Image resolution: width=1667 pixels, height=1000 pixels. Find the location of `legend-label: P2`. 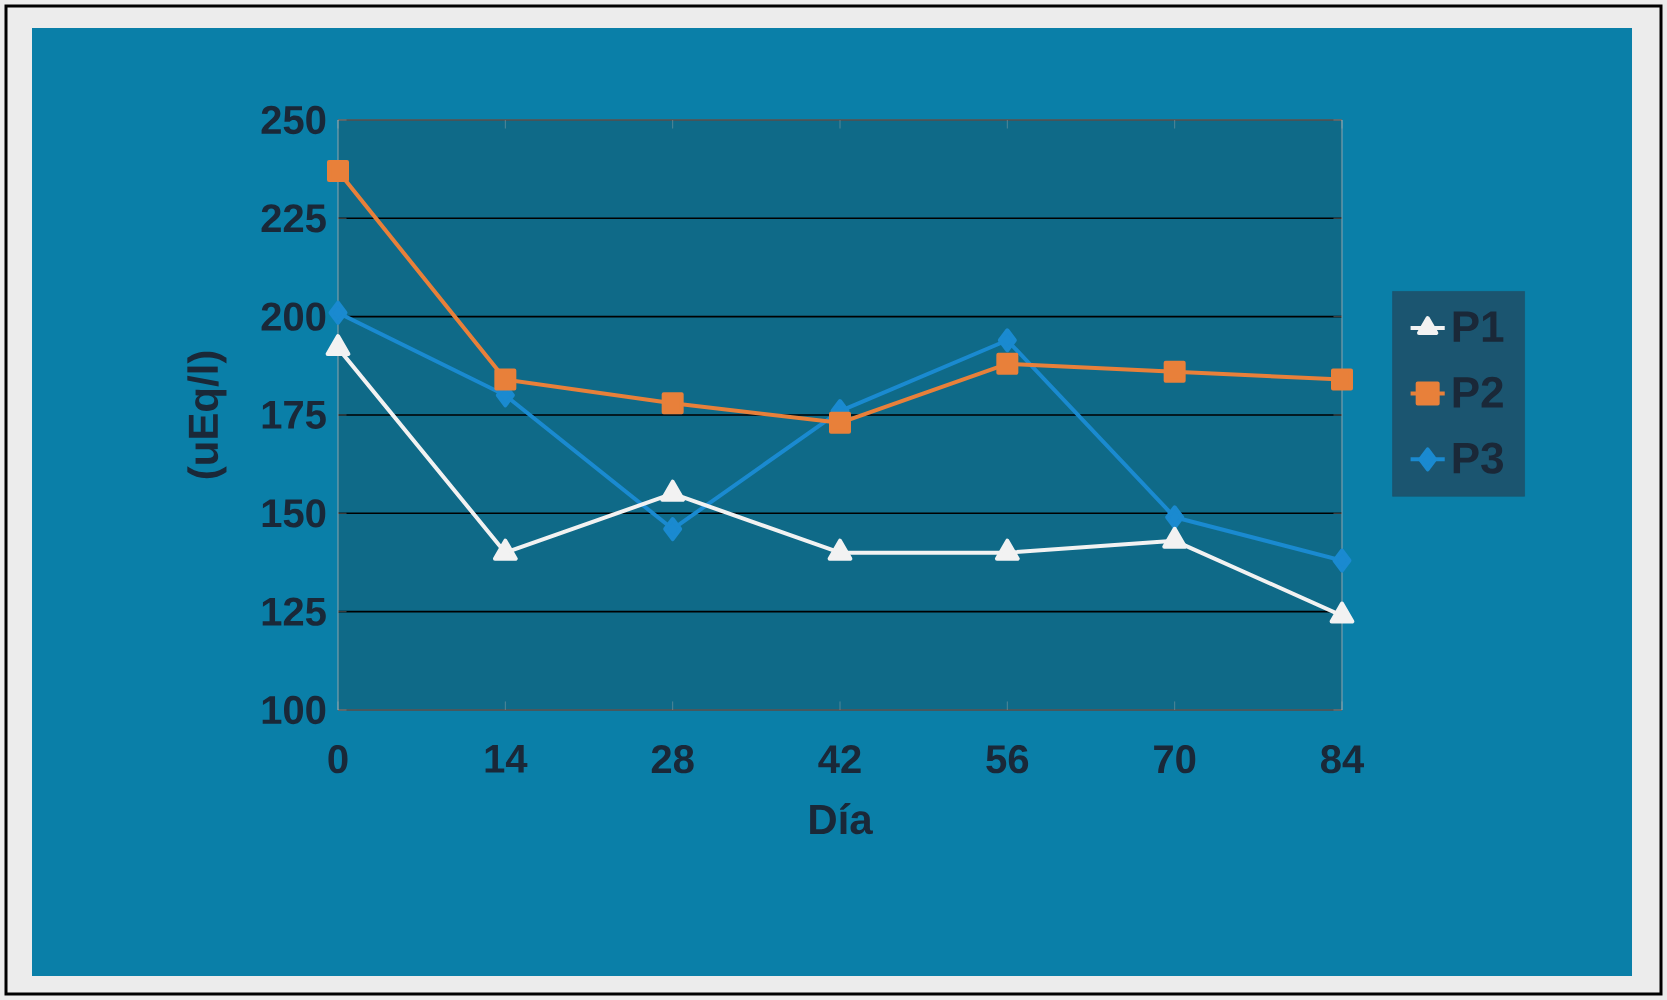

legend-label: P2 is located at coordinates (1478, 392).